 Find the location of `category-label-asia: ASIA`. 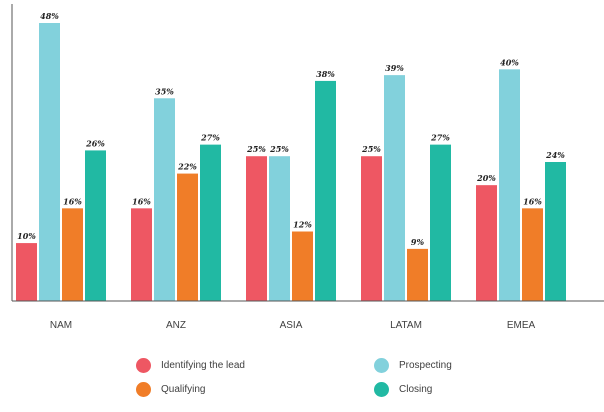

category-label-asia: ASIA is located at coordinates (291, 325).